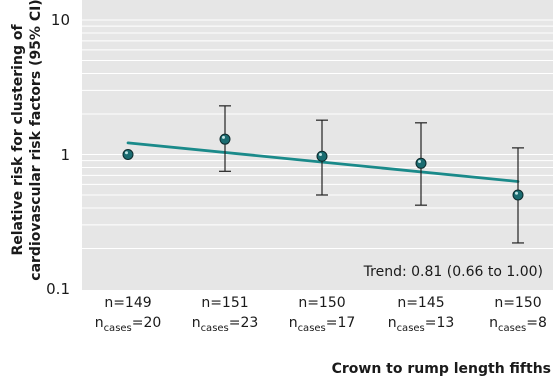 This screenshot has height=378, width=553. What do you see at coordinates (128, 324) in the screenshot?
I see `x-tick-label-cases: ncases=20` at bounding box center [128, 324].